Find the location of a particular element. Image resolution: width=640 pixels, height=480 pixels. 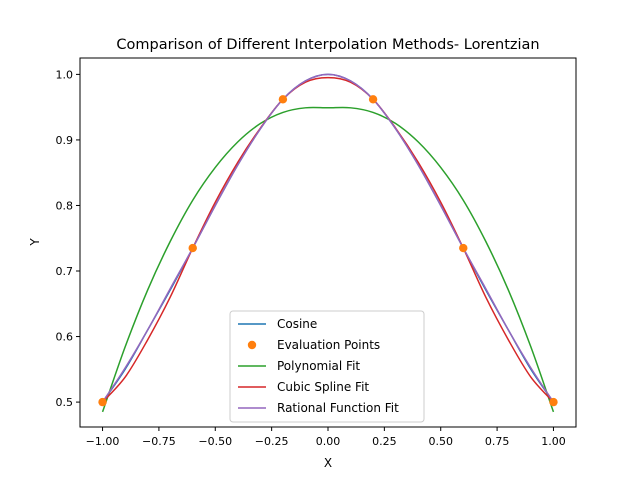

legend-label-cubic-spline-fit: Cubic Spline Fit is located at coordinates (323, 387).